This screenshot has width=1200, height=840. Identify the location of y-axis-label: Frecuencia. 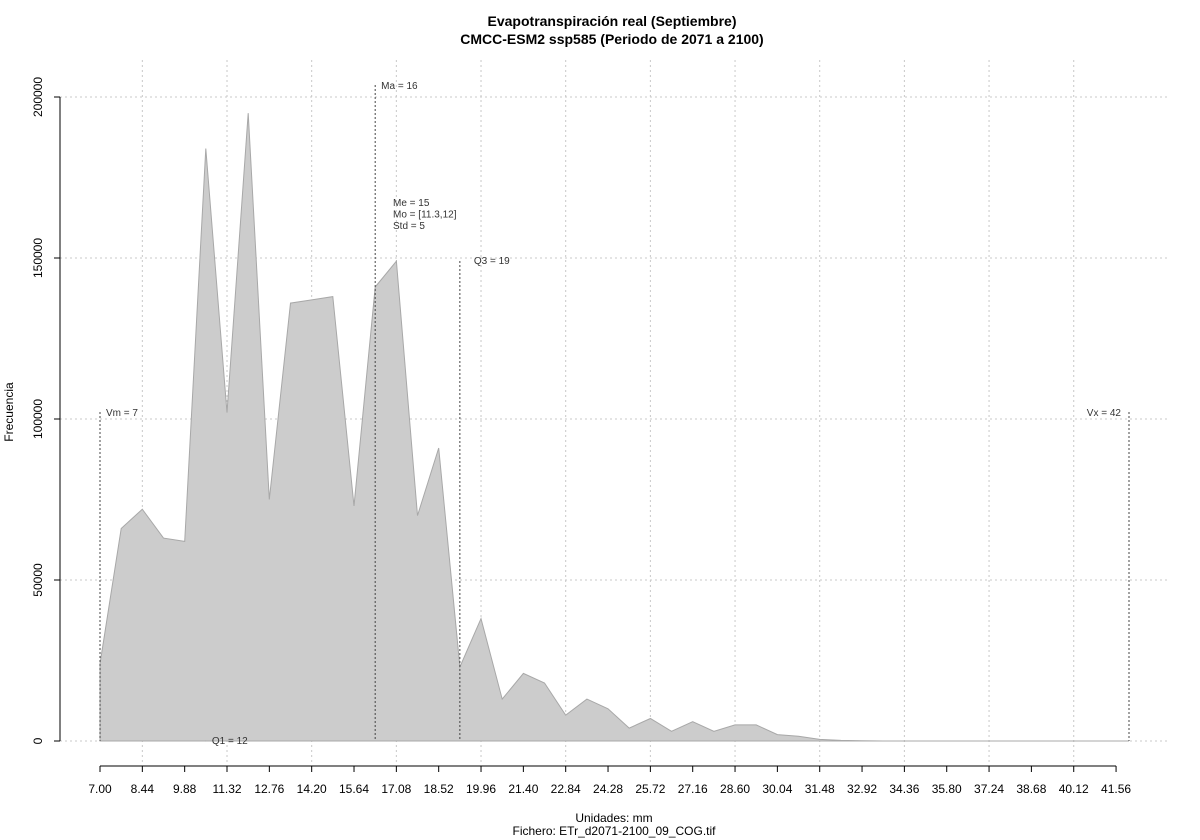
(9, 412).